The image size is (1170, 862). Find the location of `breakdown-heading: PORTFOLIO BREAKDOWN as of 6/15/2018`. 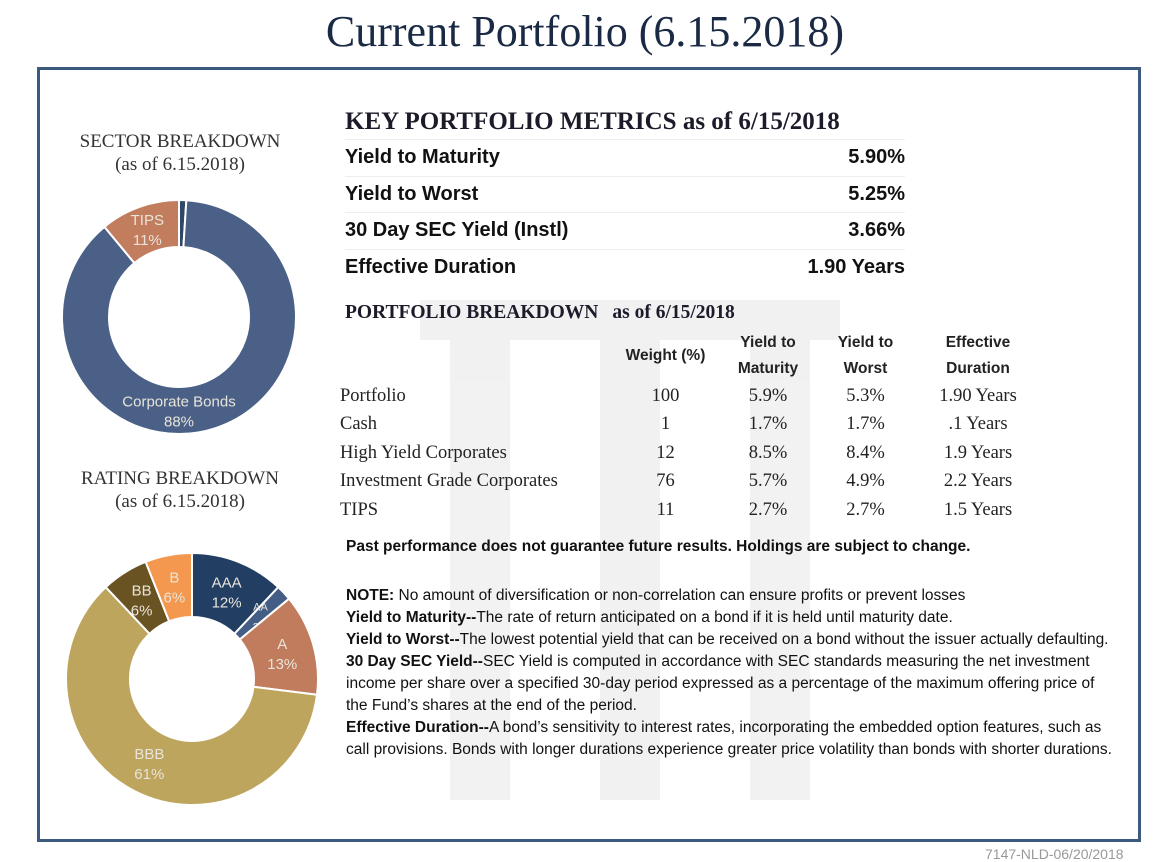

breakdown-heading: PORTFOLIO BREAKDOWN as of 6/15/2018 is located at coordinates (540, 313).